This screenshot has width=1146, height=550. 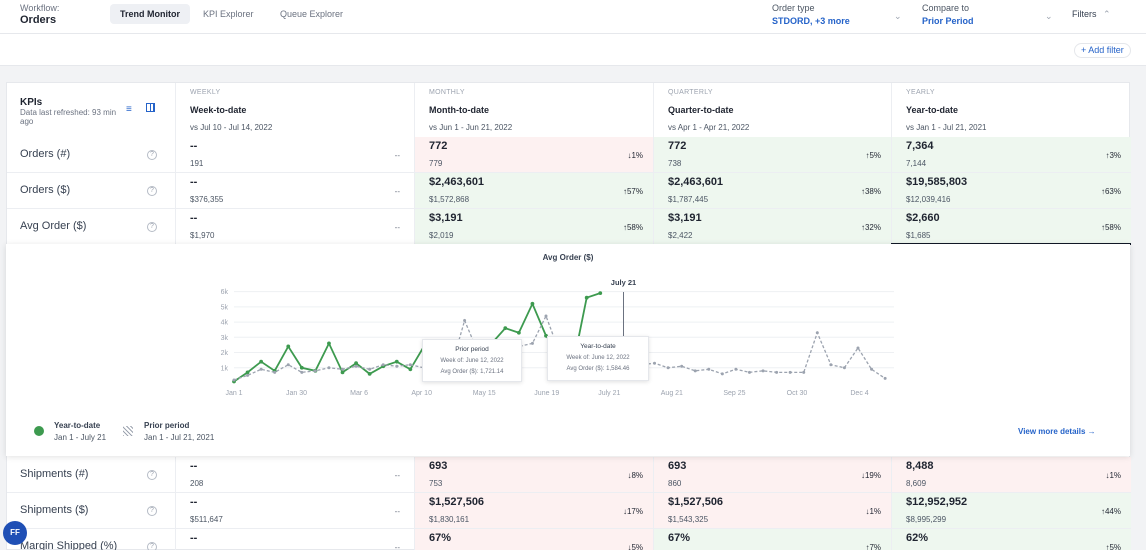 I want to click on row-label: Shipments (#), so click(x=54, y=474).